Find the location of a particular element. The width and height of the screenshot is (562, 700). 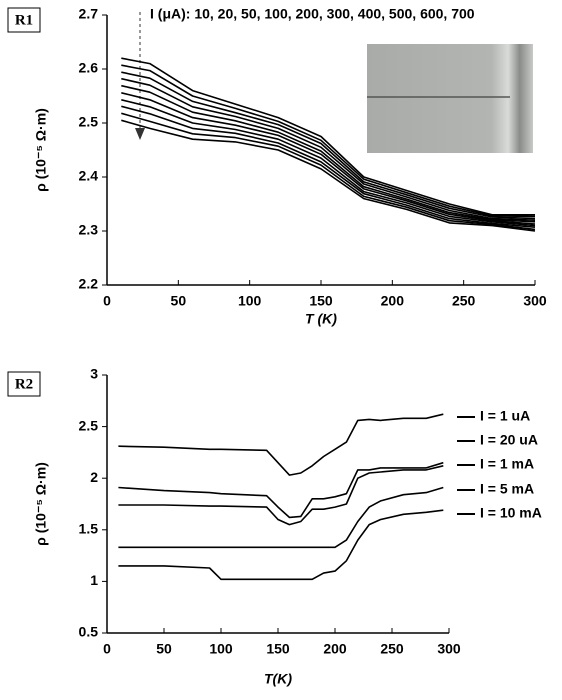

y-tick-label: 2.2 is located at coordinates (89, 284).